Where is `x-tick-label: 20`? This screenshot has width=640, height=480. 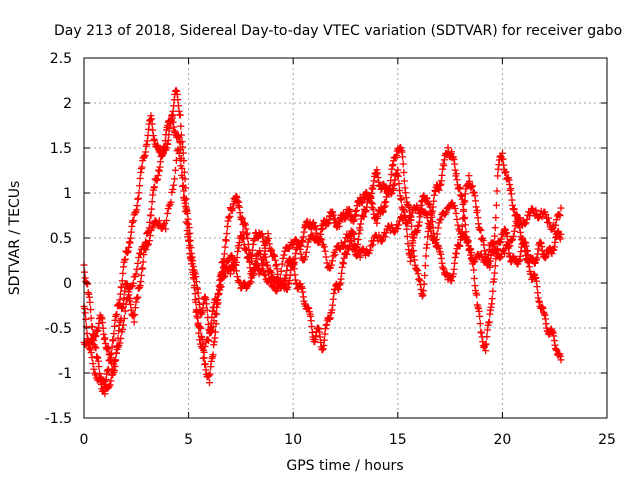
x-tick-label: 20 is located at coordinates (502, 440).